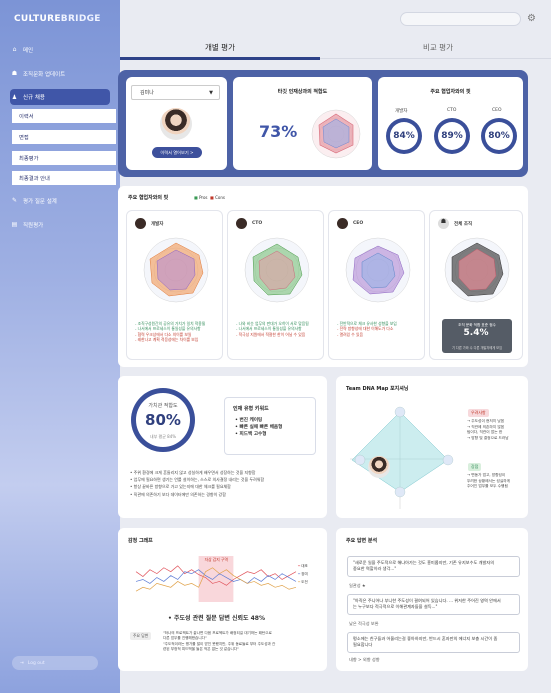  I want to click on answer-label-2: 낮은 적극성 보완, so click(364, 623).